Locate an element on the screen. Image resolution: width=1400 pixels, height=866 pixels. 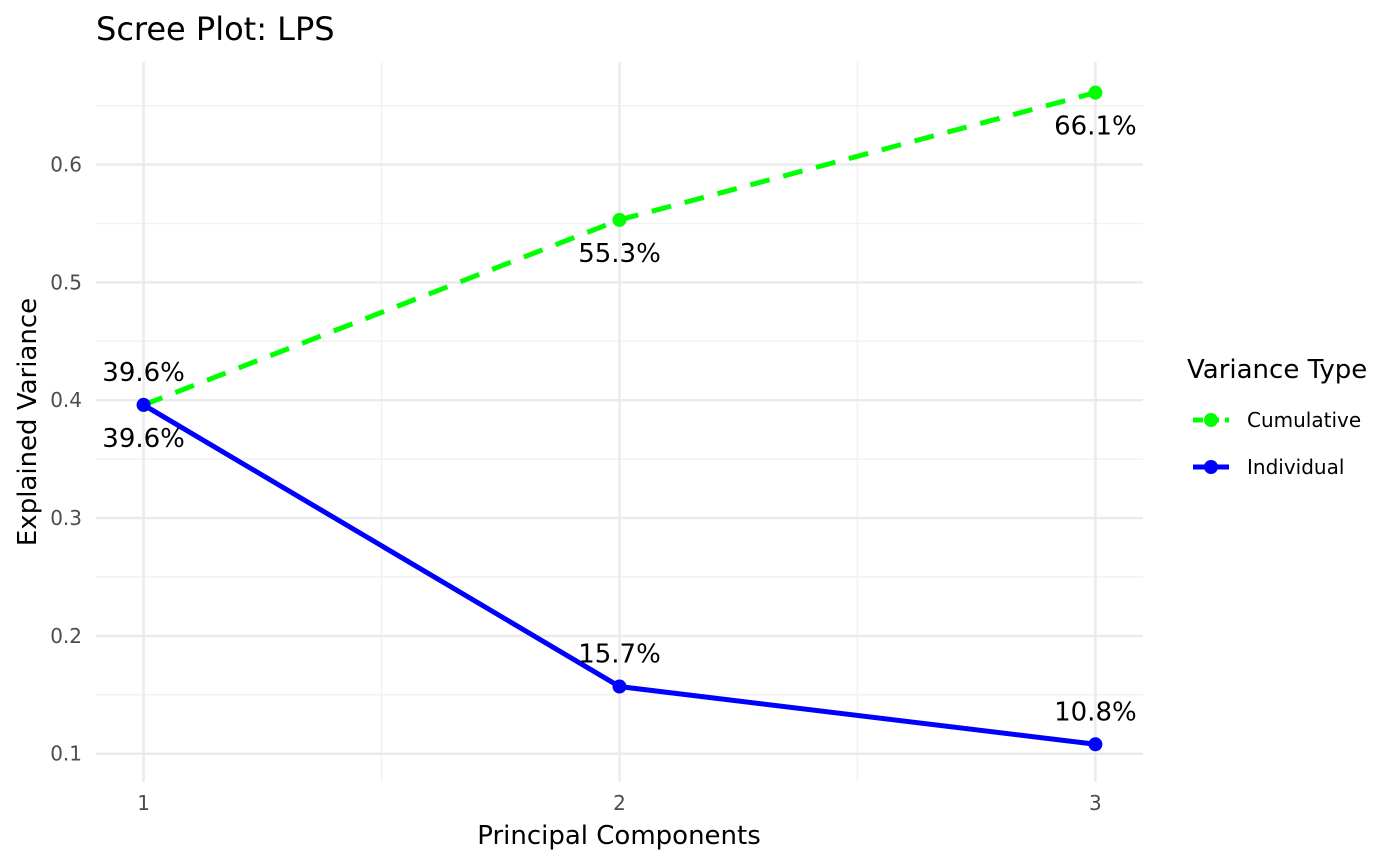
chart-title: Scree Plot: LPS is located at coordinates (215, 29).